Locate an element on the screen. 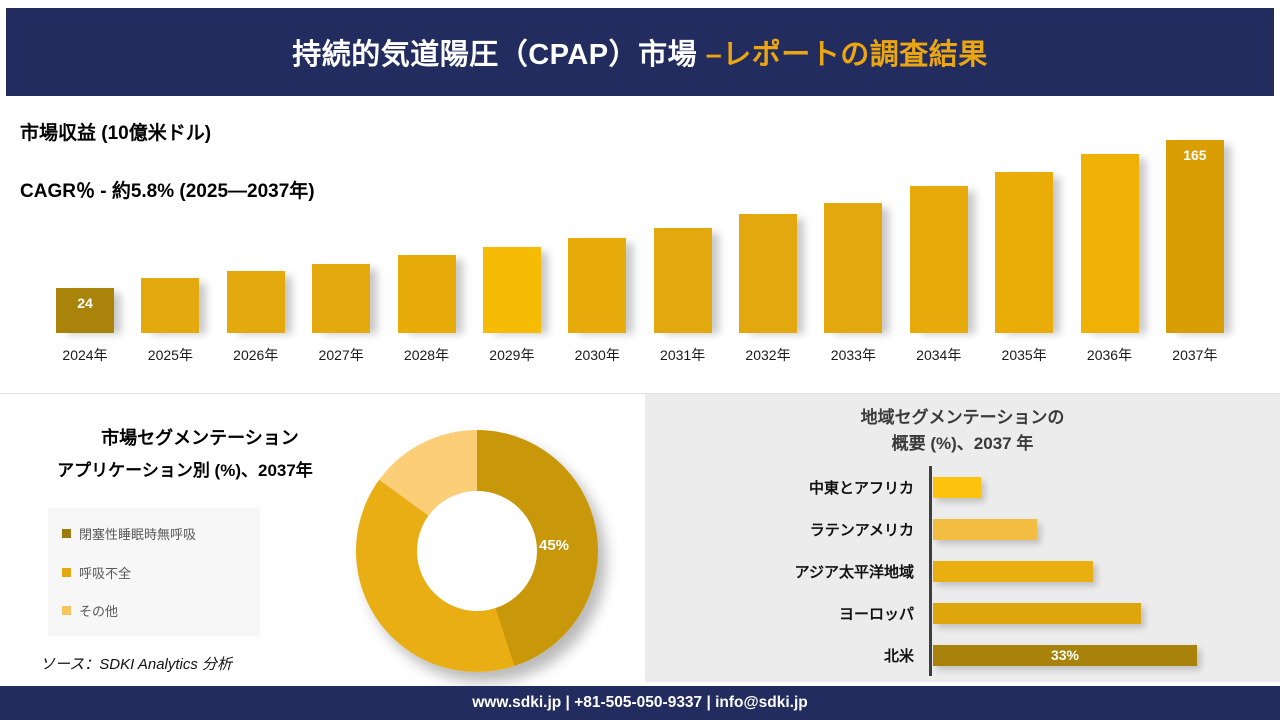 The width and height of the screenshot is (1280, 720). revenue-bar-column: 2032年 is located at coordinates (768, 289).